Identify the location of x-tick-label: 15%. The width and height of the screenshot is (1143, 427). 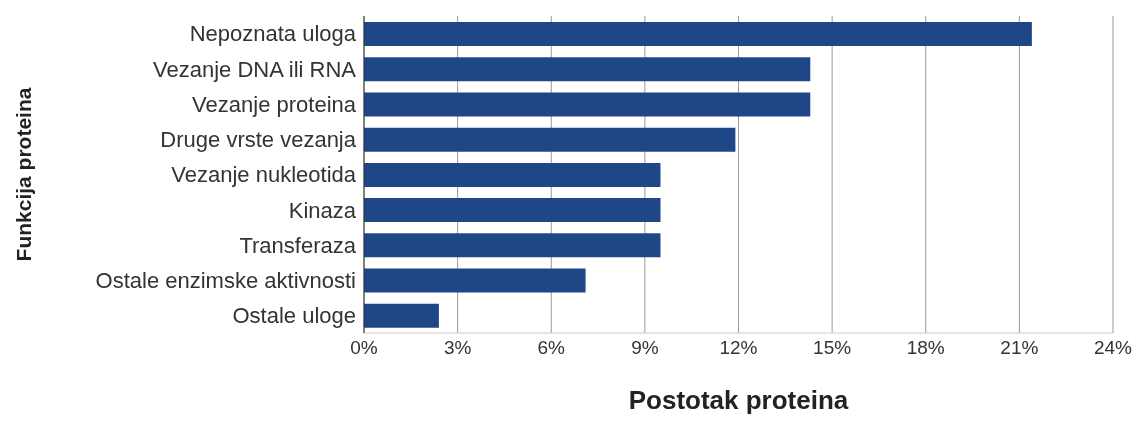
(832, 348).